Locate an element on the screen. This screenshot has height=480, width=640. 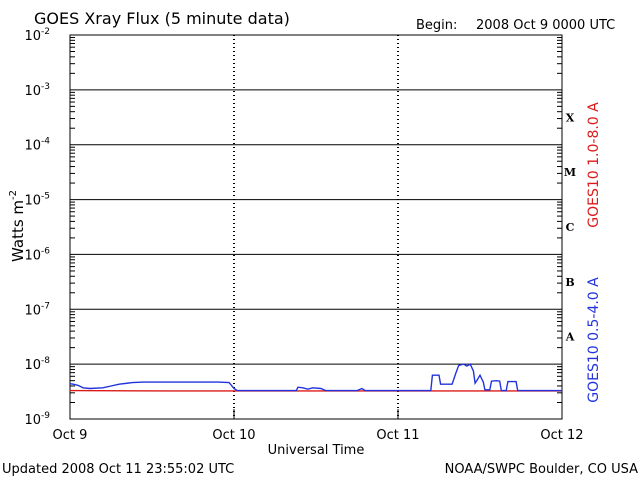
y-tick-label: 10⁻² is located at coordinates (37, 35).